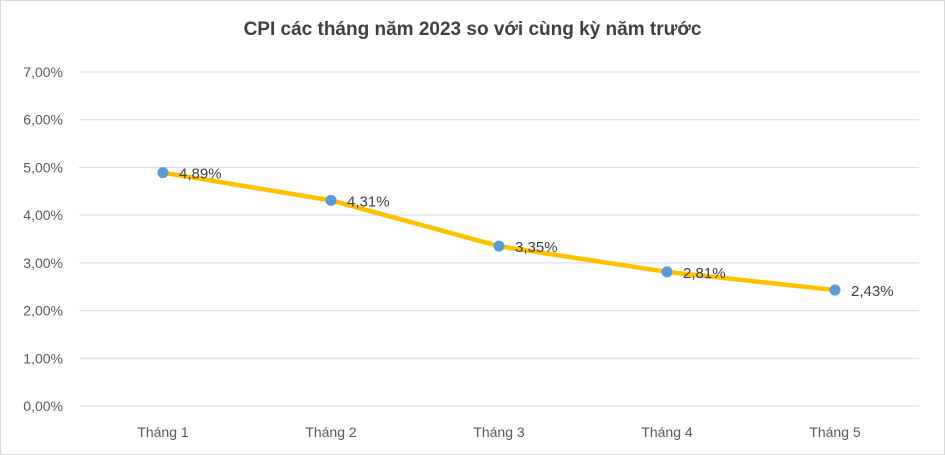  I want to click on y-tick-label: 1,00%, so click(43, 358).